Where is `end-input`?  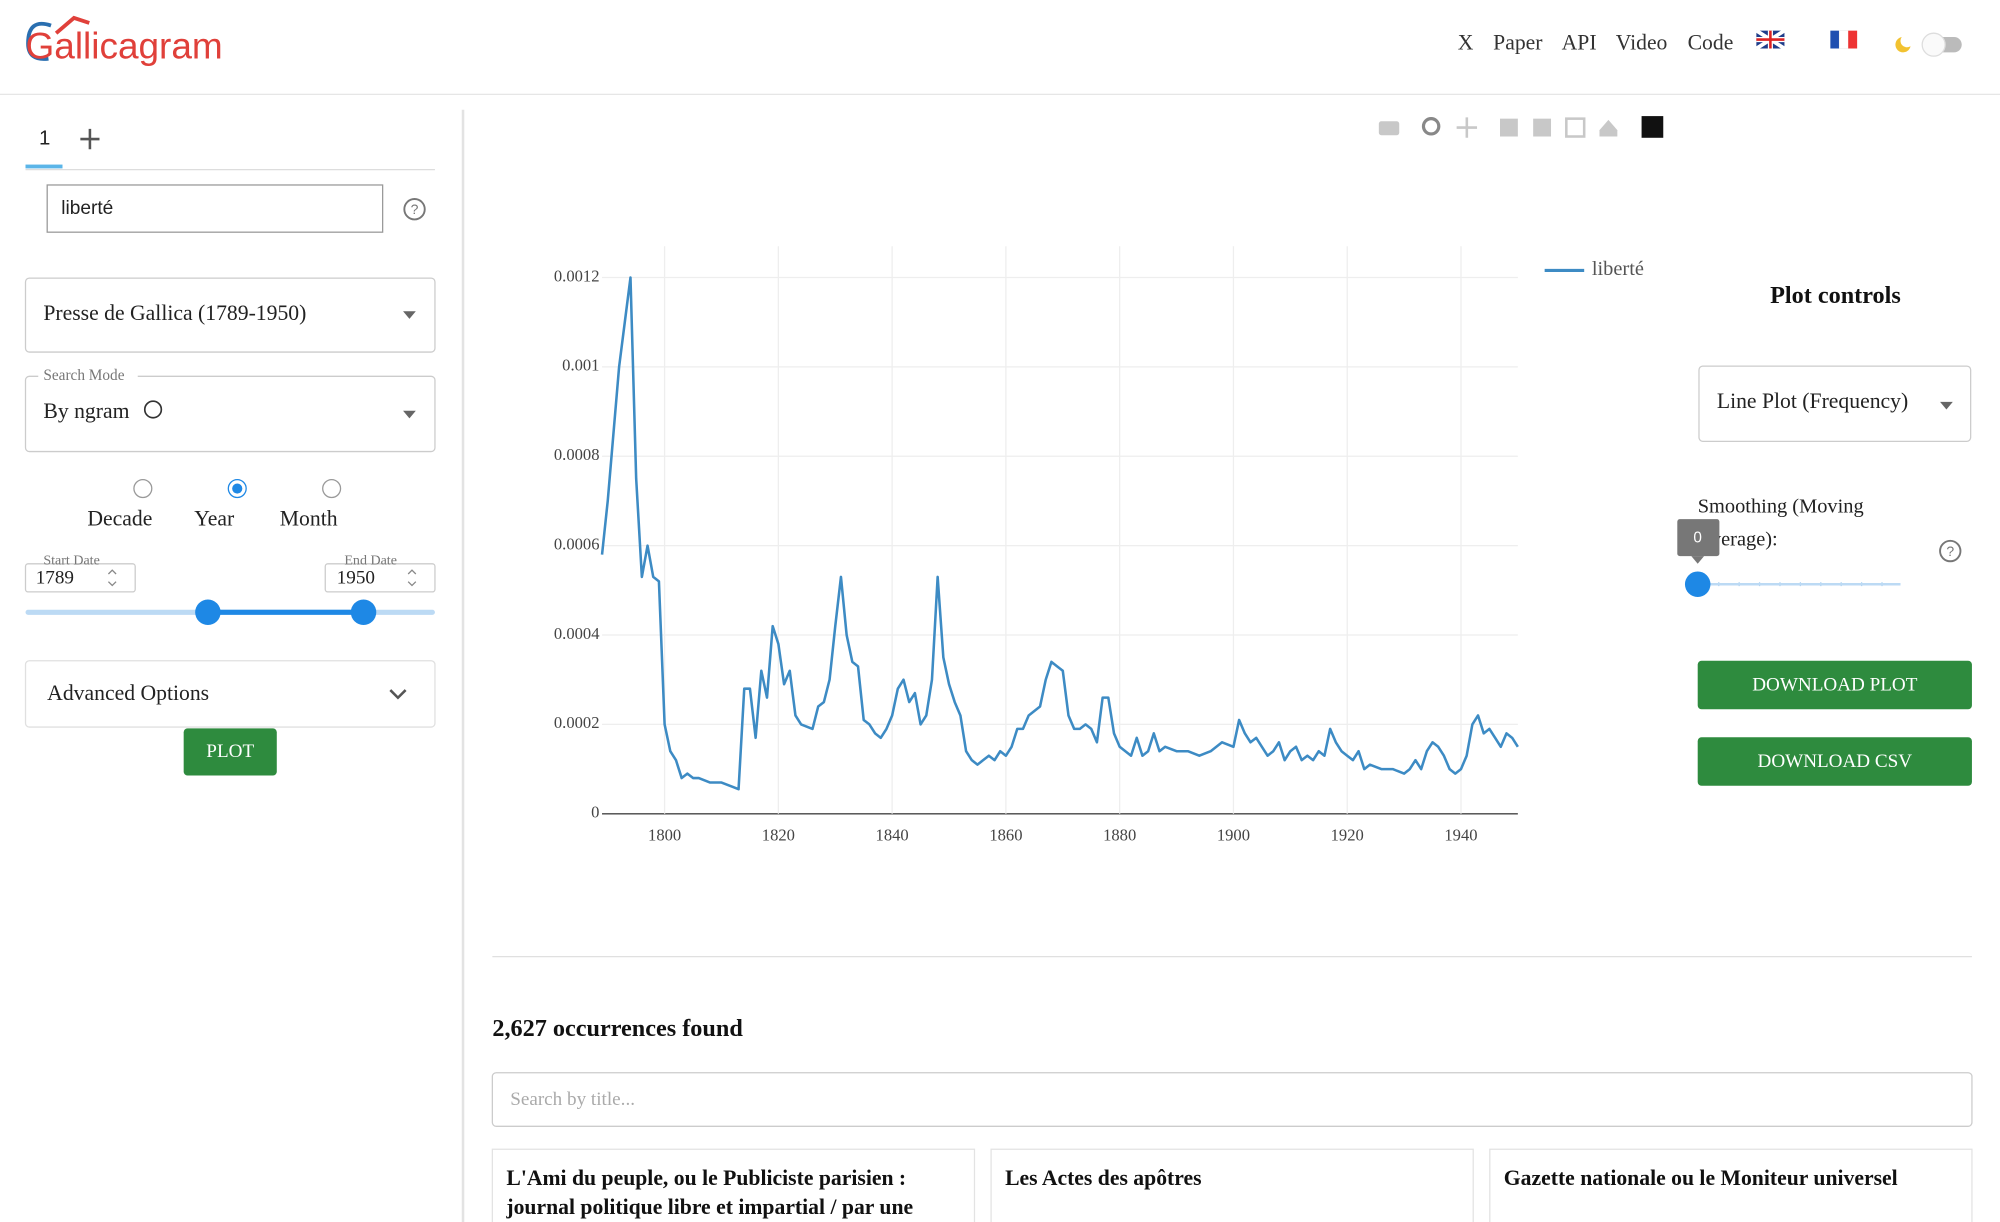
end-input is located at coordinates (380, 578).